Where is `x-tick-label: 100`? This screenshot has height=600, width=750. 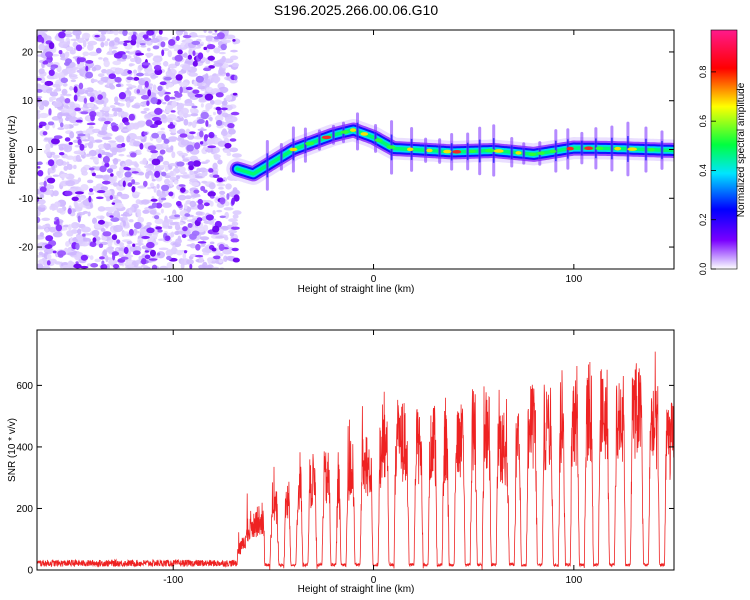
x-tick-label: 100 is located at coordinates (573, 279).